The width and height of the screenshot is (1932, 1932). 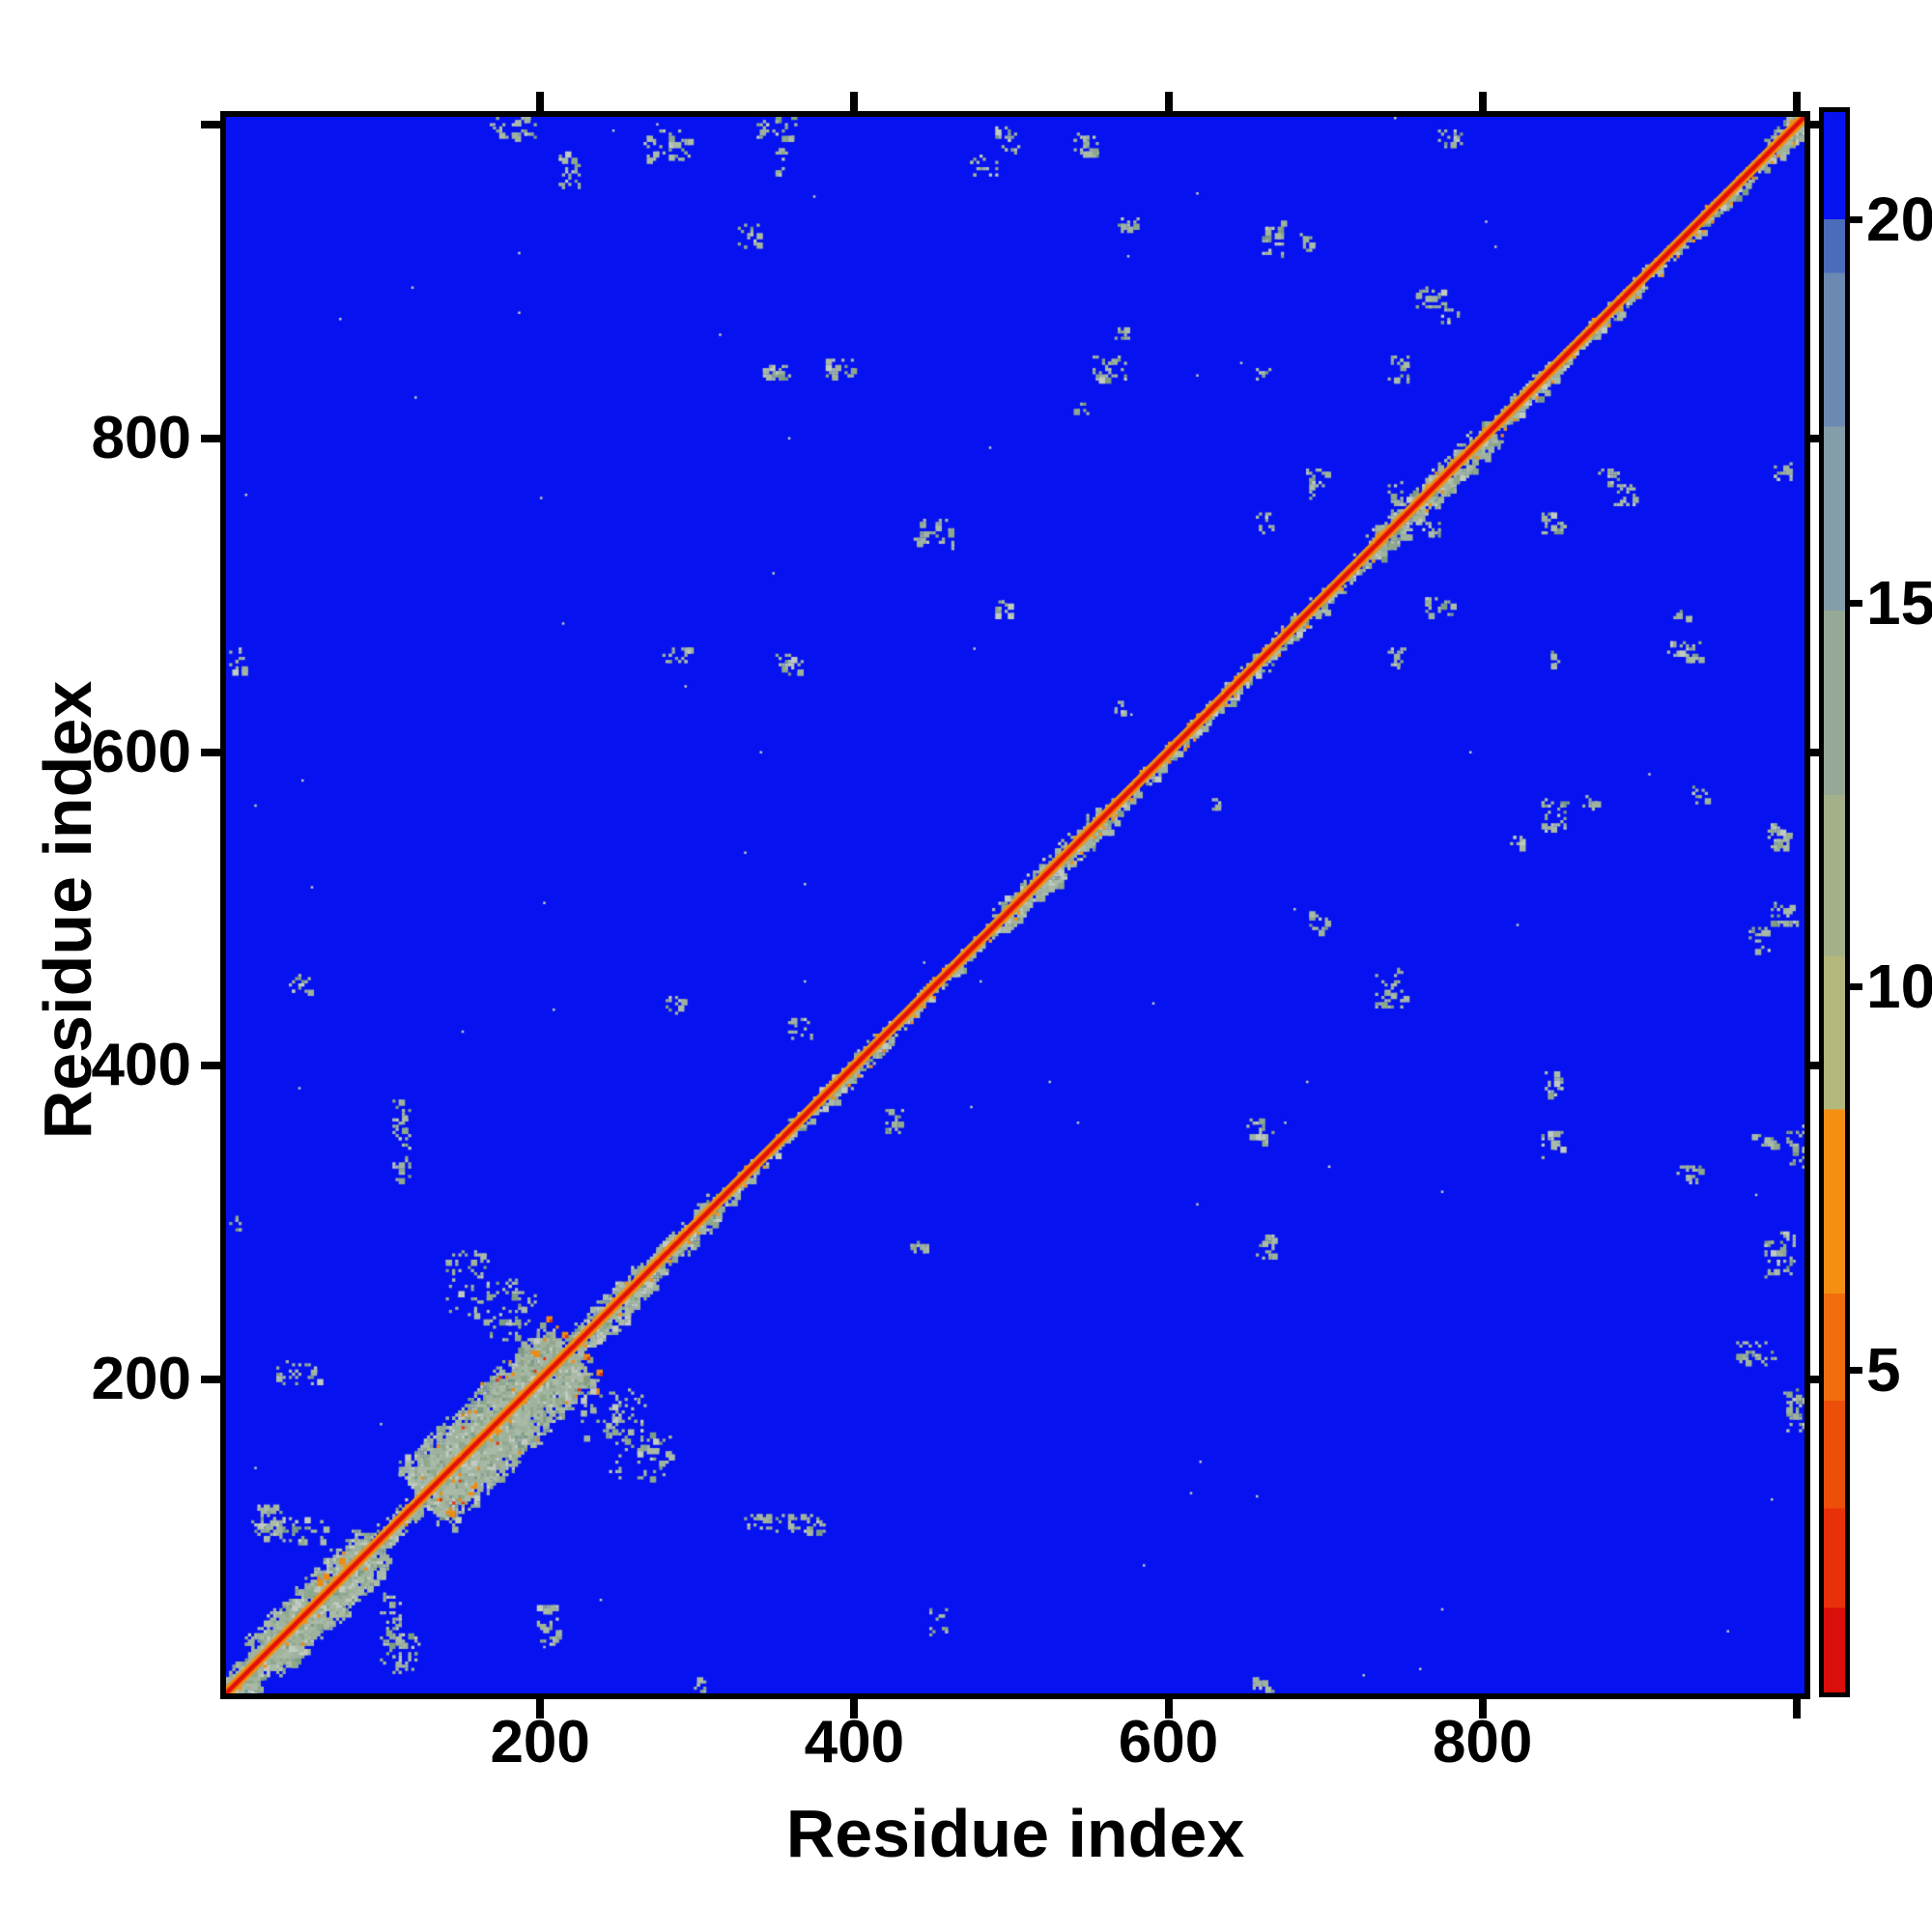 I want to click on x-tick-label: 600, so click(x=1168, y=1742).